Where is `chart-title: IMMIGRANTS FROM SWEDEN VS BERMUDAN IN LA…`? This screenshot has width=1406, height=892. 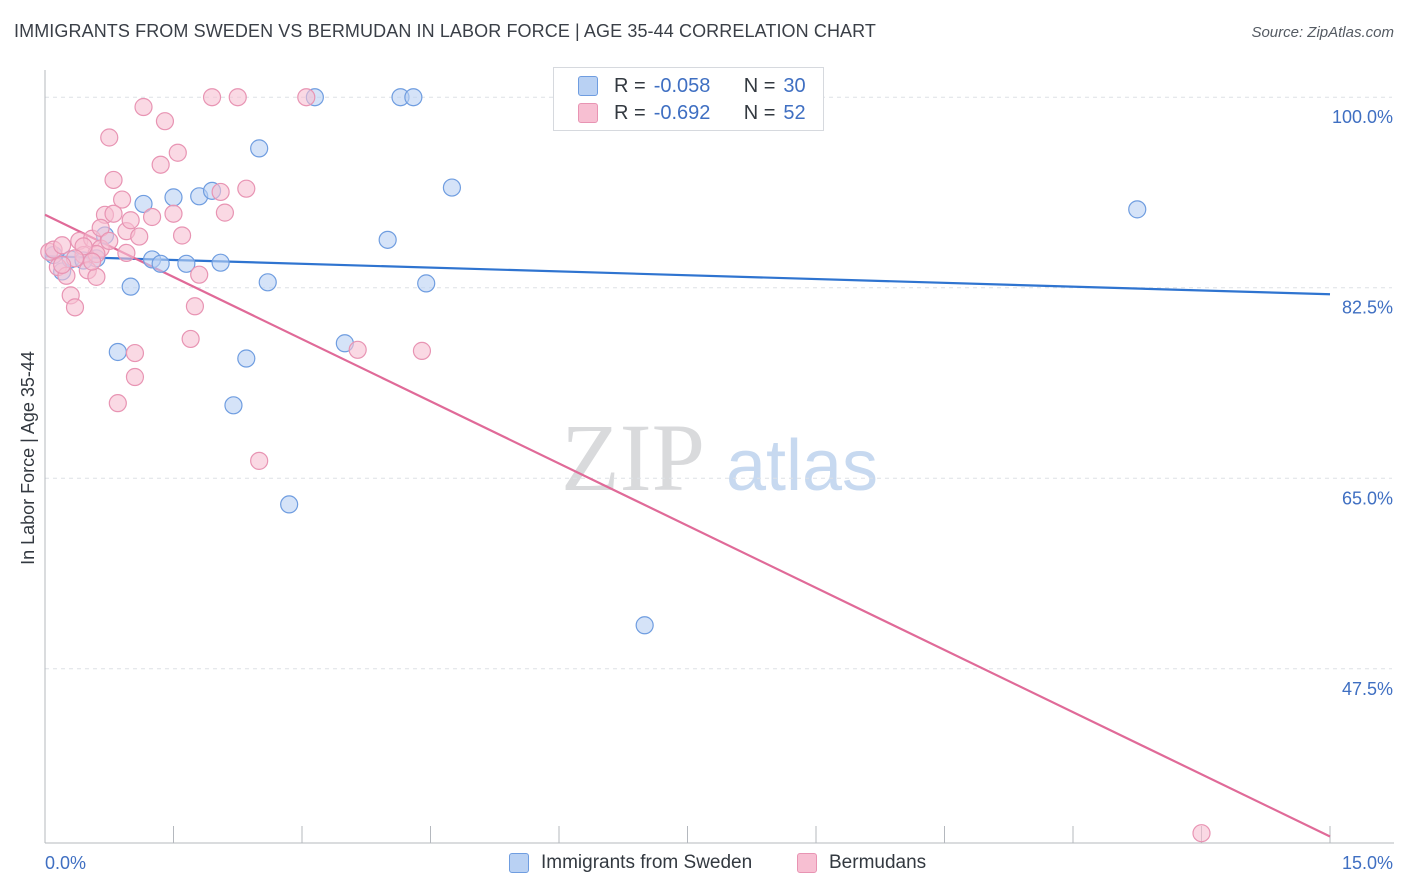 chart-title: IMMIGRANTS FROM SWEDEN VS BERMUDAN IN LA… is located at coordinates (445, 31).